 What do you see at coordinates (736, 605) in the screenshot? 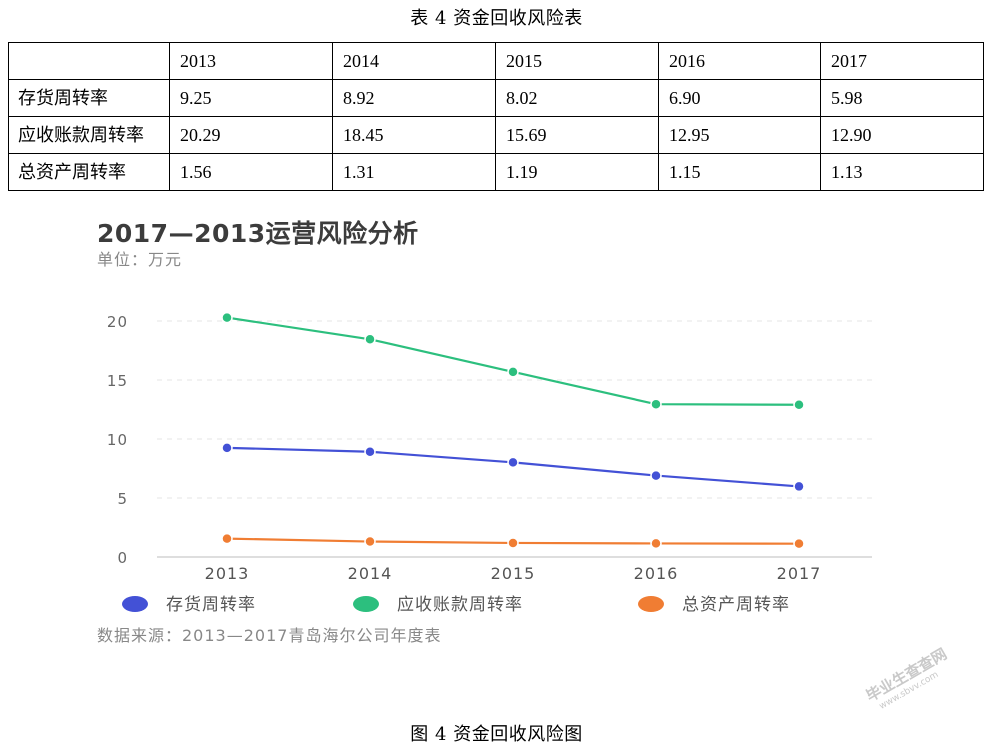
I see `legend-label: 总资产周转率` at bounding box center [736, 605].